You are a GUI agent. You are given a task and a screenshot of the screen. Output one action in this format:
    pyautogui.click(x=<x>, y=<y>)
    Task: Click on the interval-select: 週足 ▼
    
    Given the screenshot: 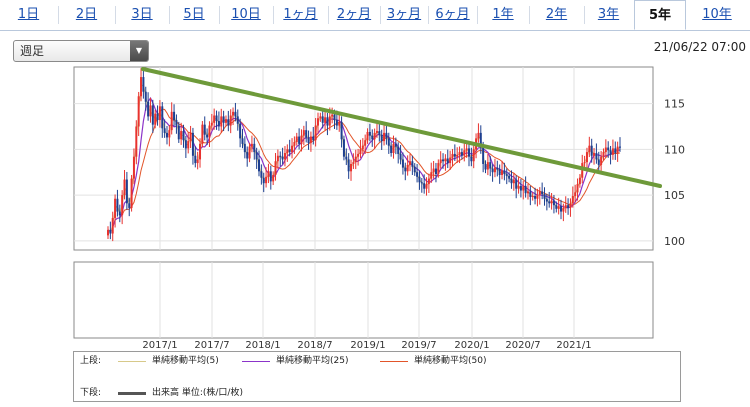 What is the action you would take?
    pyautogui.click(x=81, y=51)
    